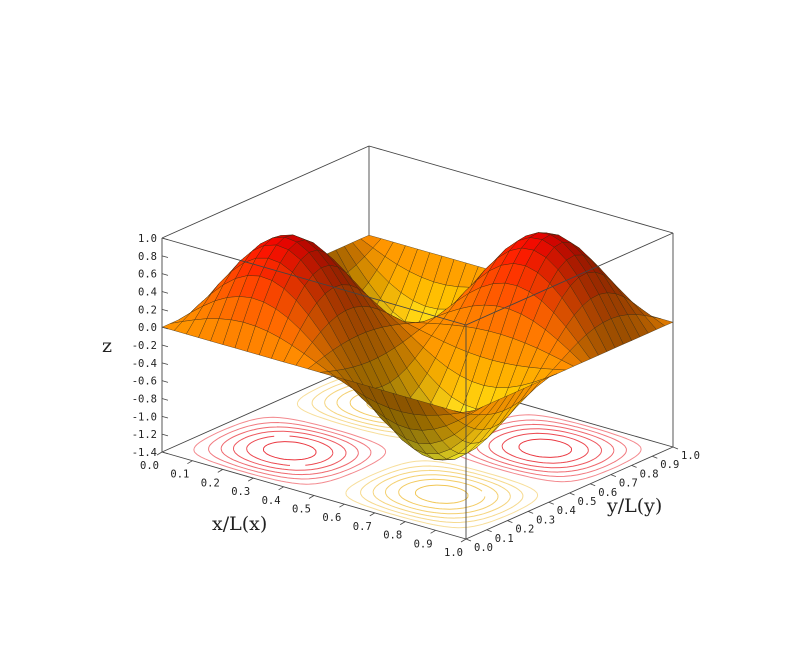 Image resolution: width=807 pixels, height=672 pixels. What do you see at coordinates (669, 465) in the screenshot?
I see `y-tick-label: 0.9` at bounding box center [669, 465].